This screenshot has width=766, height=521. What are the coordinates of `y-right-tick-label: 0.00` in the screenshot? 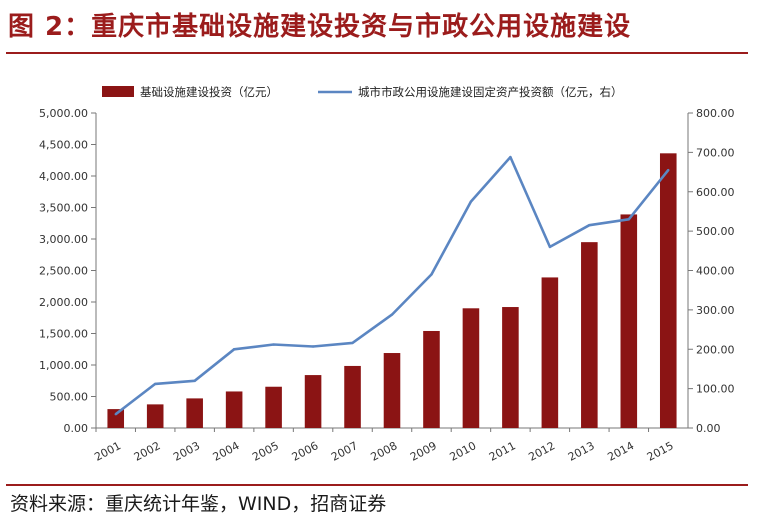 It's located at (708, 428).